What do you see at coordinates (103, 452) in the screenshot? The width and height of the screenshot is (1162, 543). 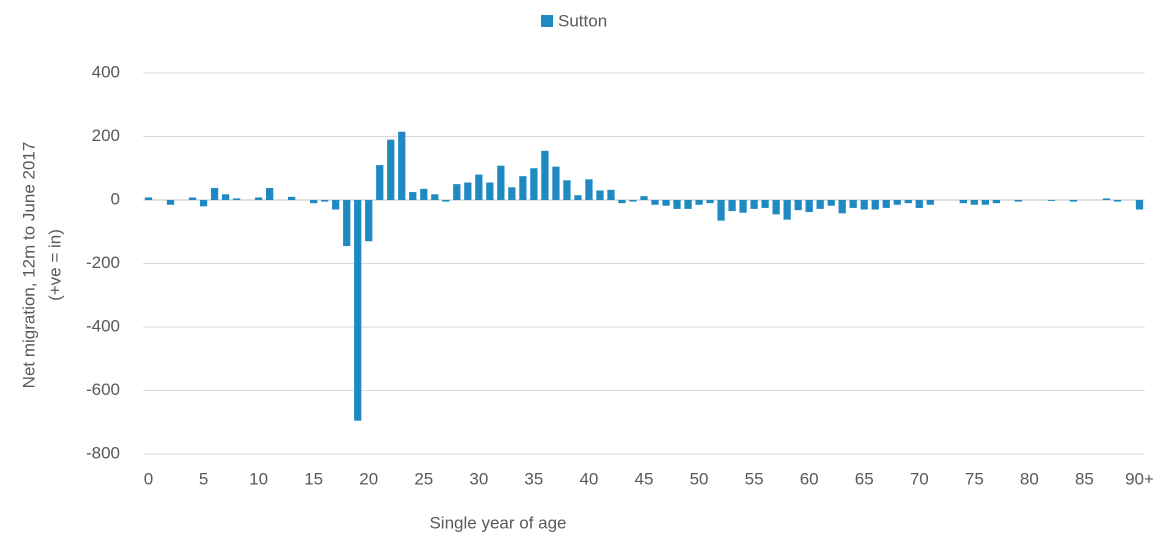 I see `y-tick-label: -800` at bounding box center [103, 452].